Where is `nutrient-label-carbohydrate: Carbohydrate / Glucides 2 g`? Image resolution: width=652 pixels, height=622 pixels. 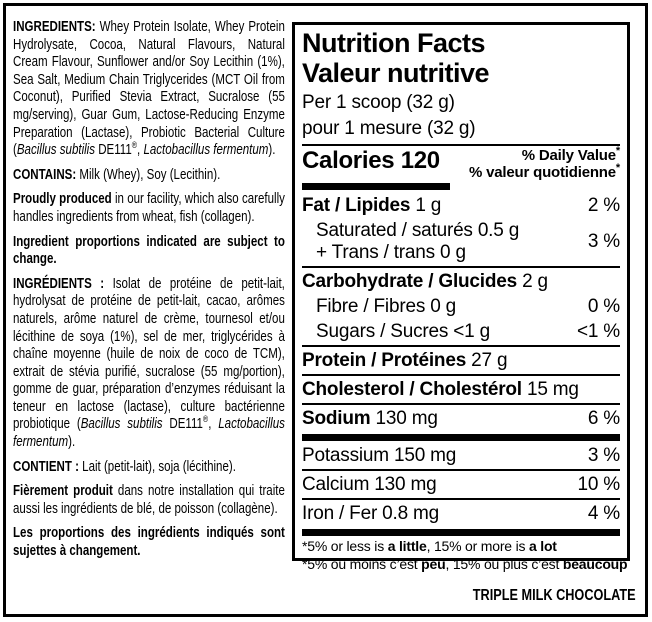 nutrient-label-carbohydrate: Carbohydrate / Glucides 2 g is located at coordinates (425, 282).